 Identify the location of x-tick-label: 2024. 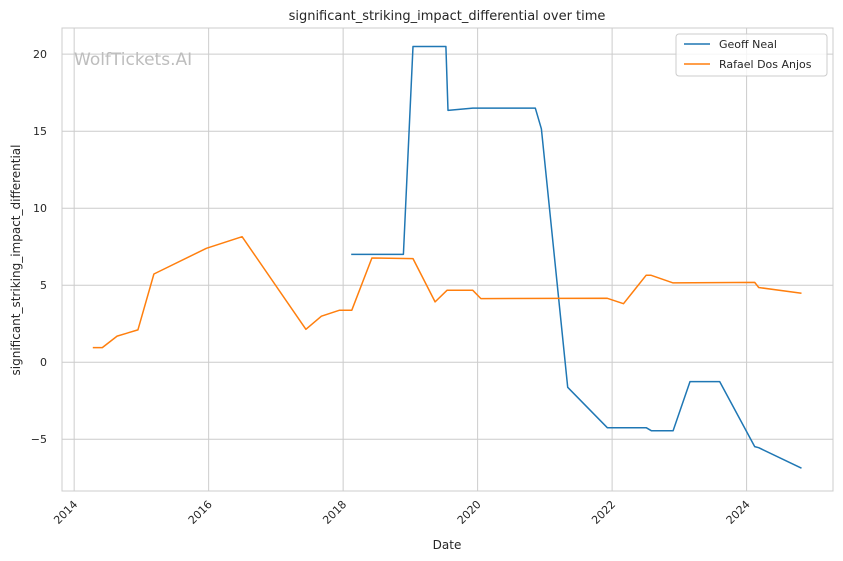
(738, 512).